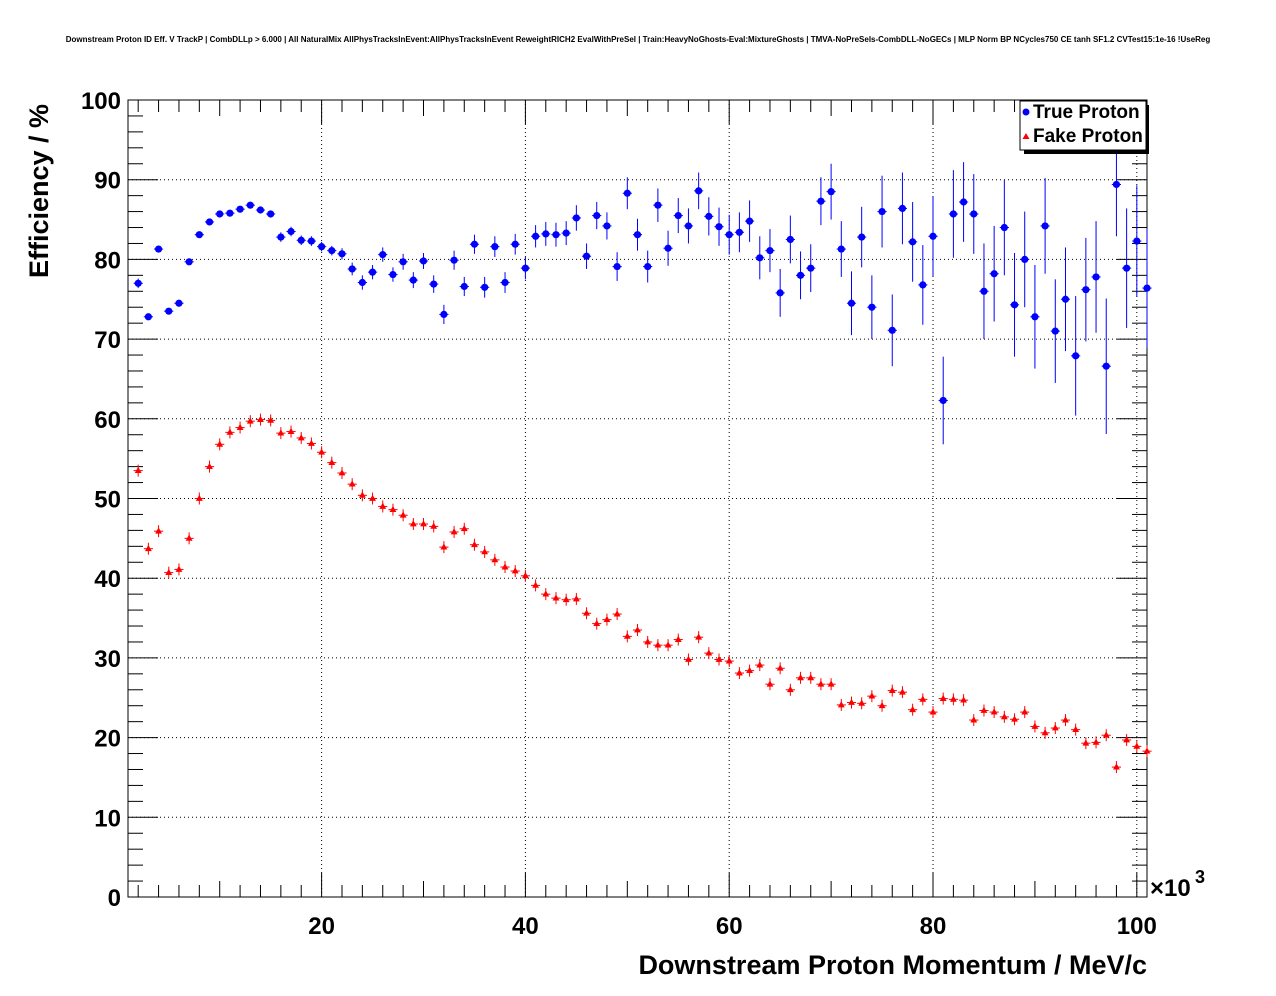  I want to click on legend-marker-fake-proton, so click(1026, 136).